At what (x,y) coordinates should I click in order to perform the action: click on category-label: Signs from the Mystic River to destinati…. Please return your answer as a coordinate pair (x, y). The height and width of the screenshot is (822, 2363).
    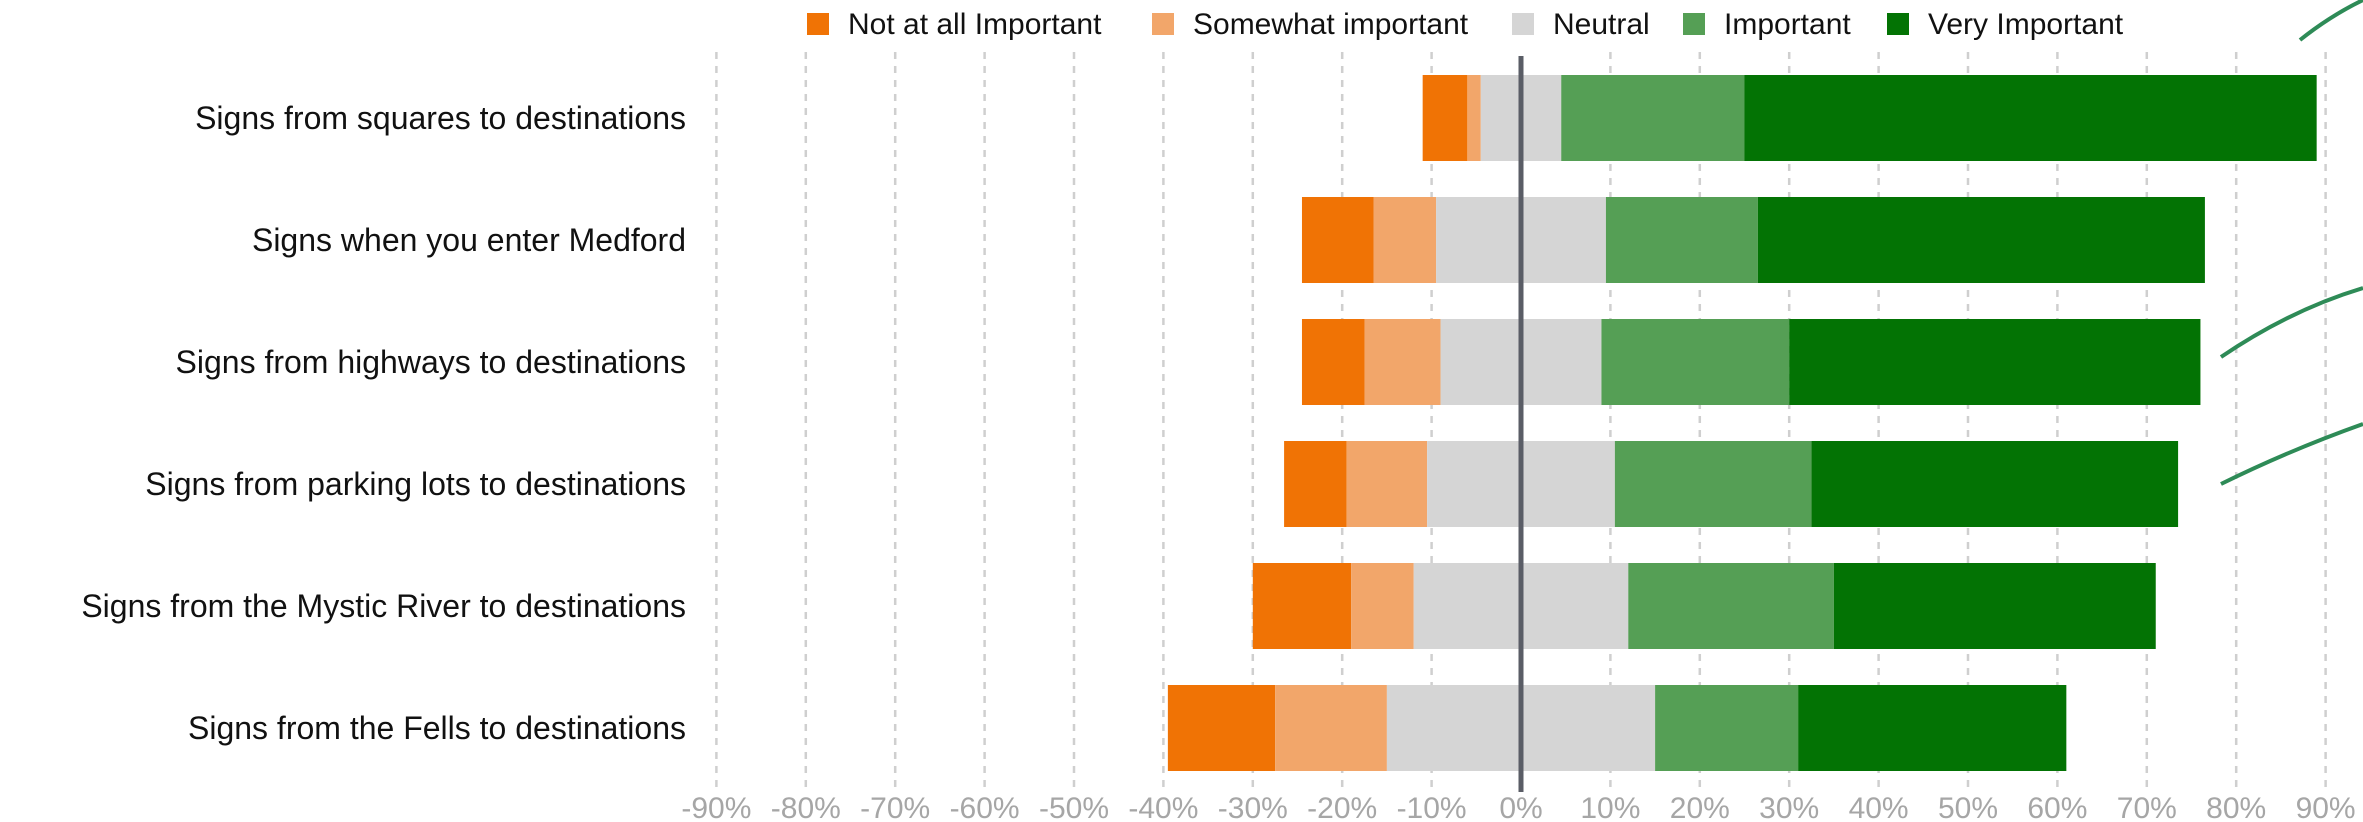
    Looking at the image, I should click on (383, 606).